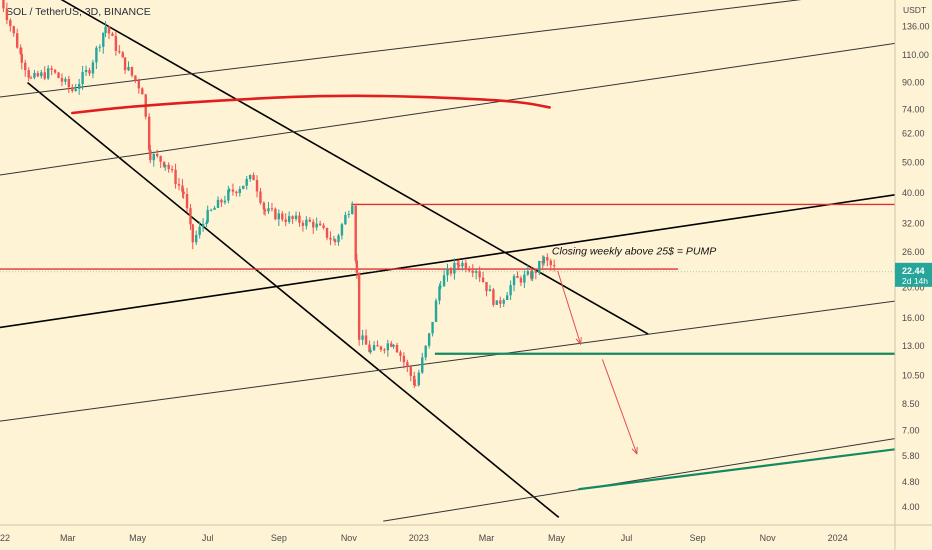 This screenshot has height=550, width=932. I want to click on x-tick-label: May, so click(557, 538).